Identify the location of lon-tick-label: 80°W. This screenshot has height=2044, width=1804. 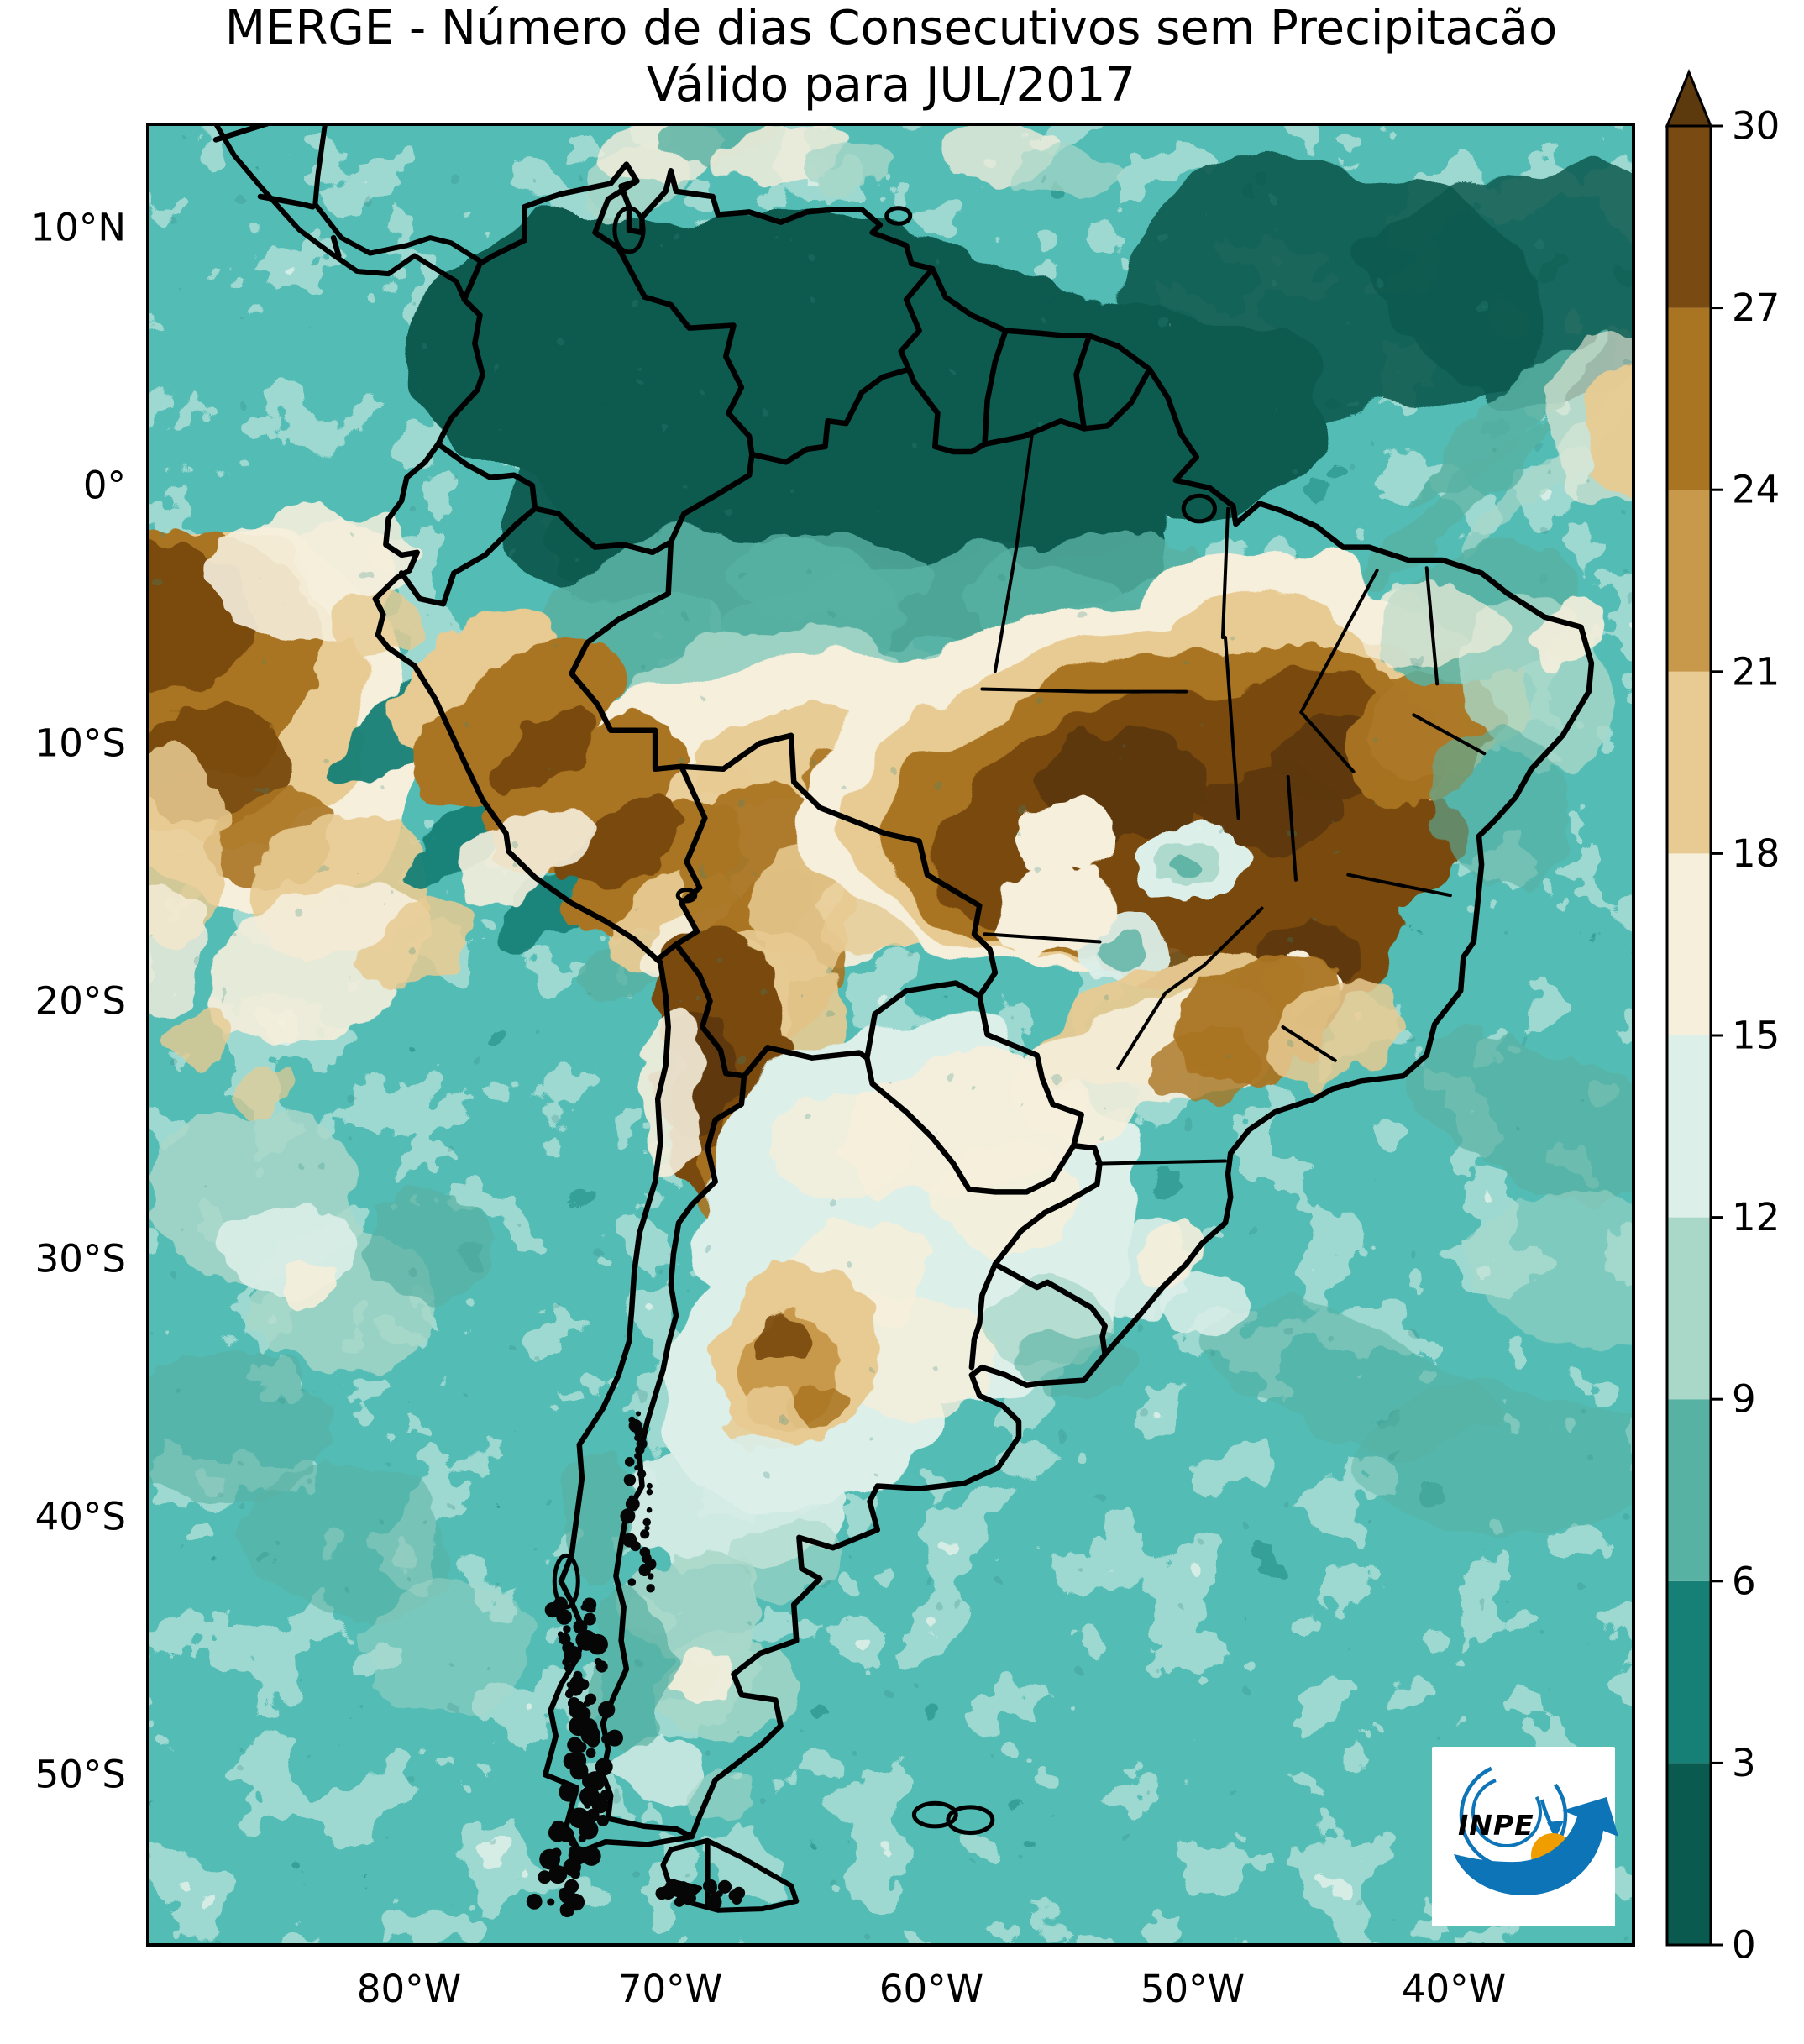
(409, 1989).